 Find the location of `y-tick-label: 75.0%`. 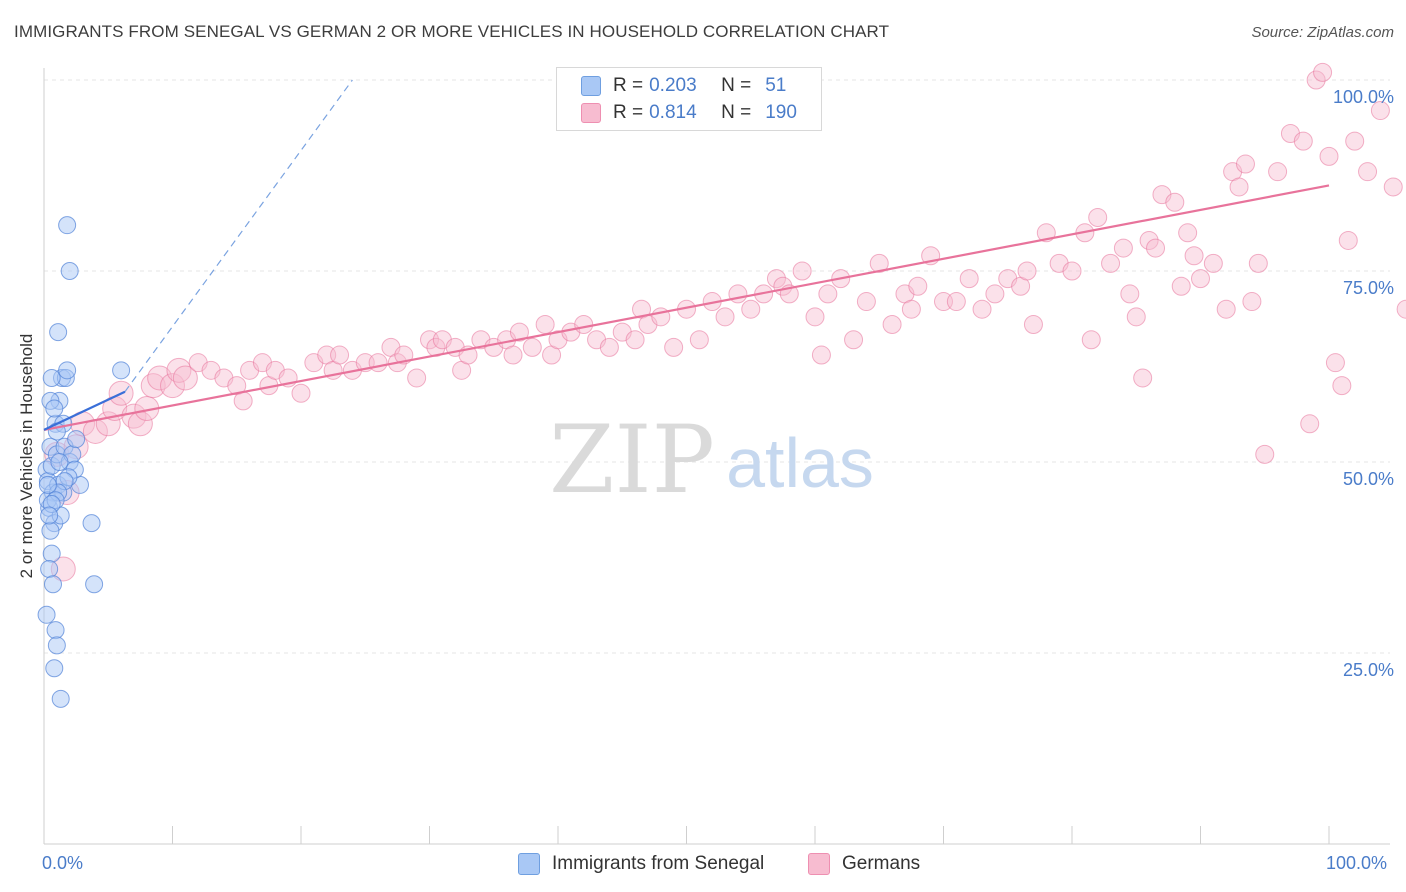

y-tick-label: 75.0% is located at coordinates (1368, 288).